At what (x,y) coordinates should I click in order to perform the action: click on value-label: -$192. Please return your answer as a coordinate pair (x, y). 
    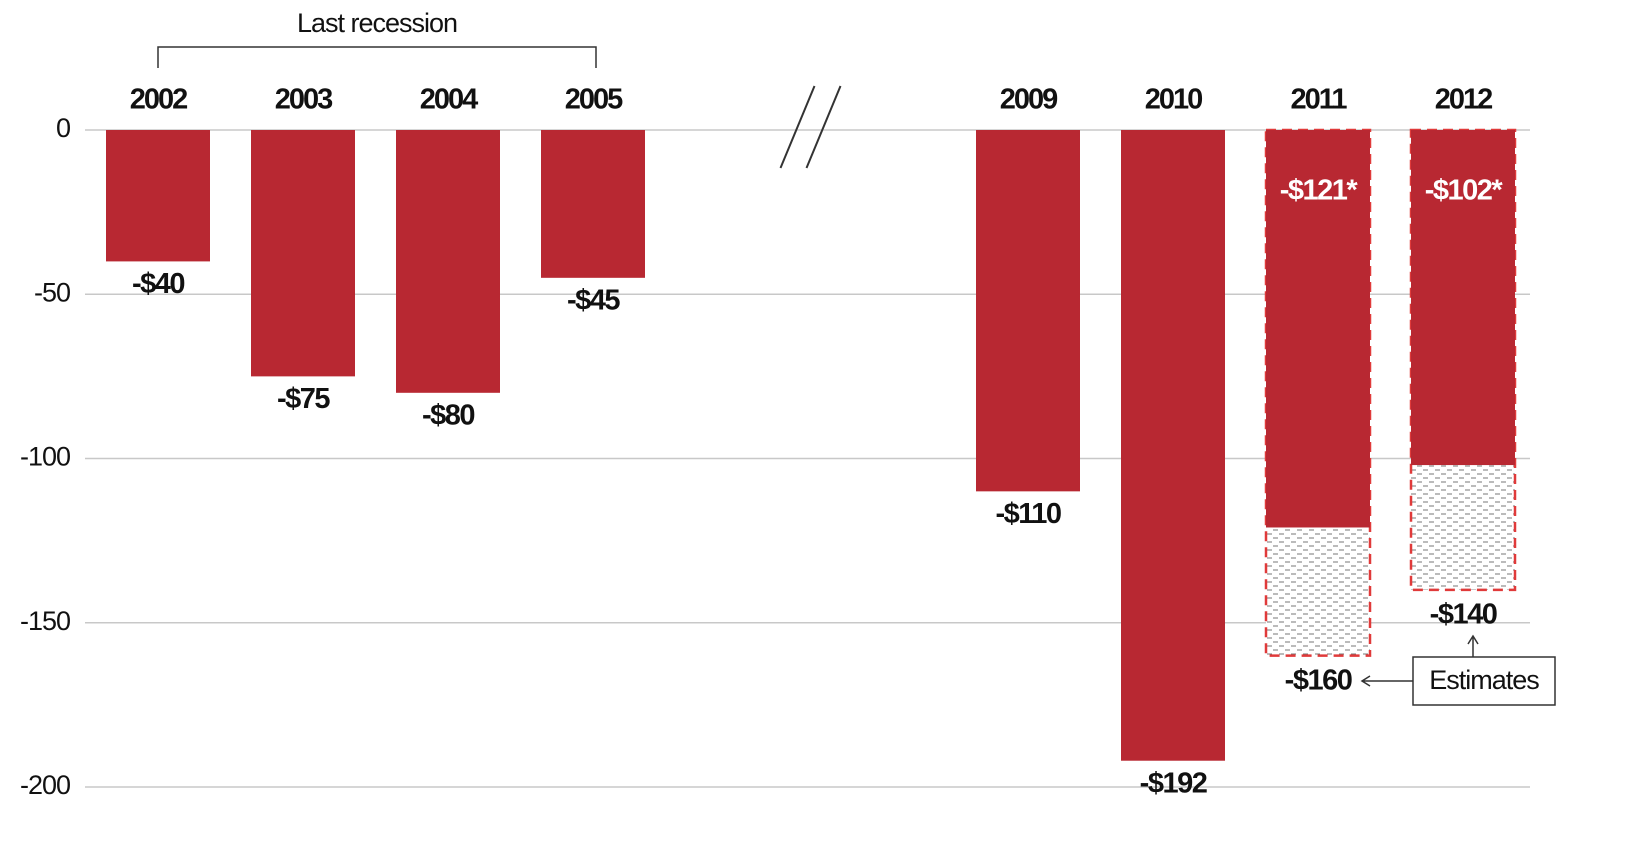
    Looking at the image, I should click on (1173, 783).